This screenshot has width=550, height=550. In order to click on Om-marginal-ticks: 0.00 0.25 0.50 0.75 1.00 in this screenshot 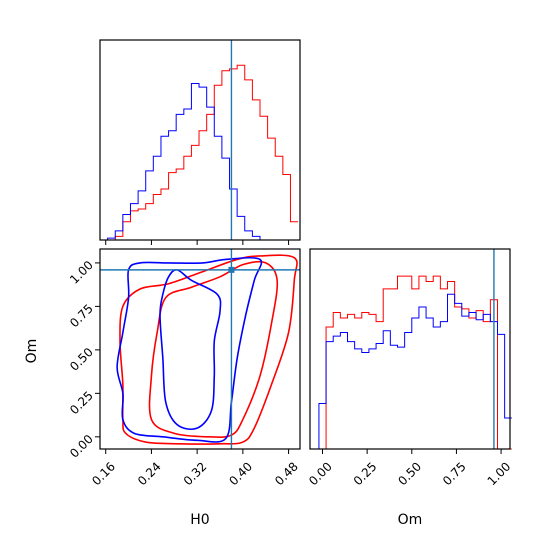, I will do `click(409, 468)`.